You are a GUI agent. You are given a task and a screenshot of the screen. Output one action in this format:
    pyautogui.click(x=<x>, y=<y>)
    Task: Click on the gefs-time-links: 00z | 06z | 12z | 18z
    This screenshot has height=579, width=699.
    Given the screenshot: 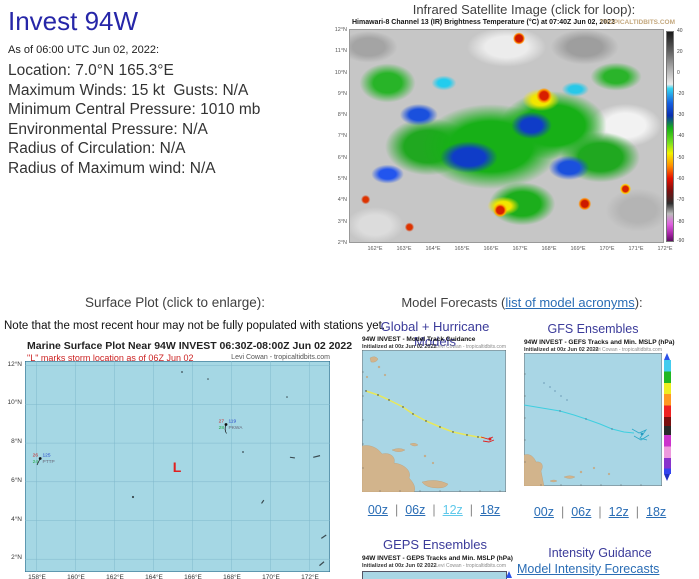 What is the action you would take?
    pyautogui.click(x=600, y=512)
    